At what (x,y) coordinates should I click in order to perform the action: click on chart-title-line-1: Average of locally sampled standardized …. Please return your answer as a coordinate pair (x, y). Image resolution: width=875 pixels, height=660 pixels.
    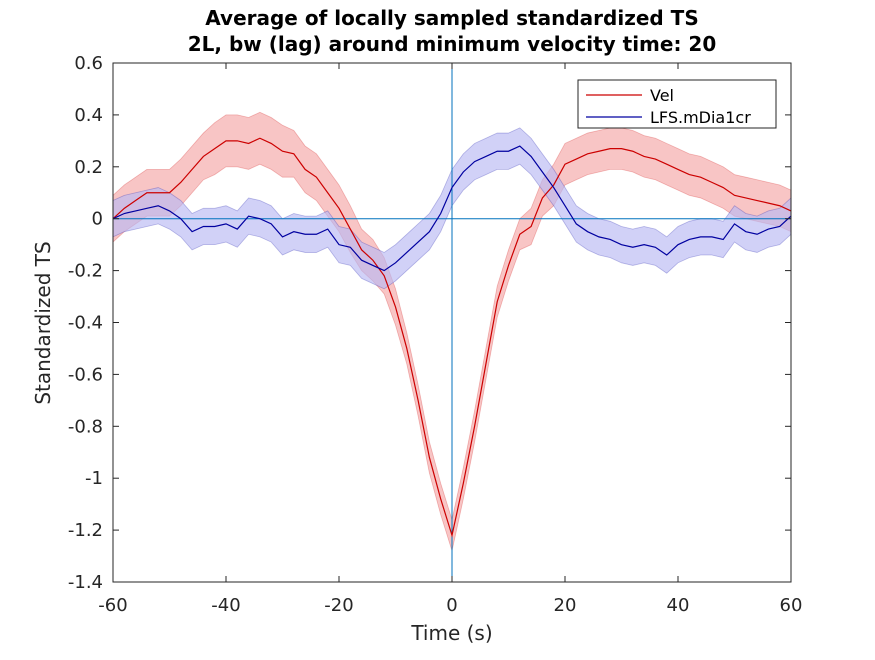
    Looking at the image, I should click on (451, 18).